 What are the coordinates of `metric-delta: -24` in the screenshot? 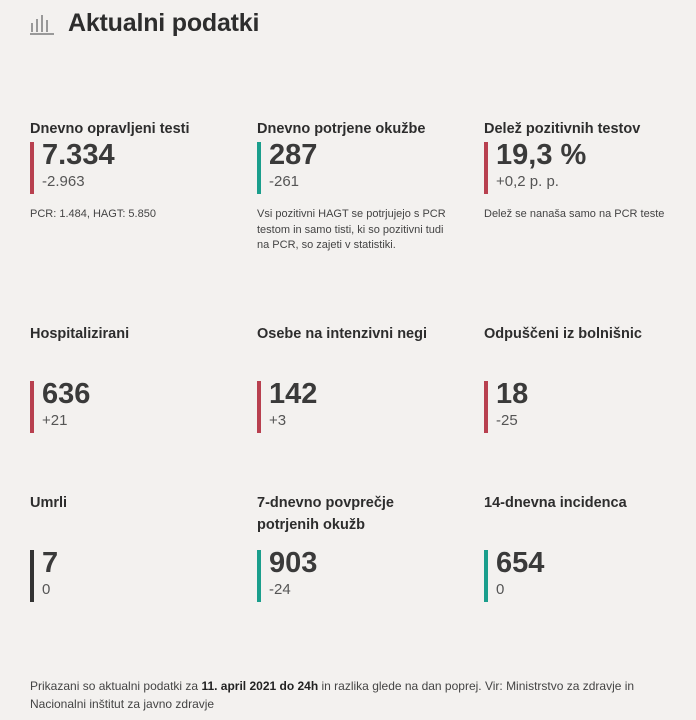 It's located at (280, 589).